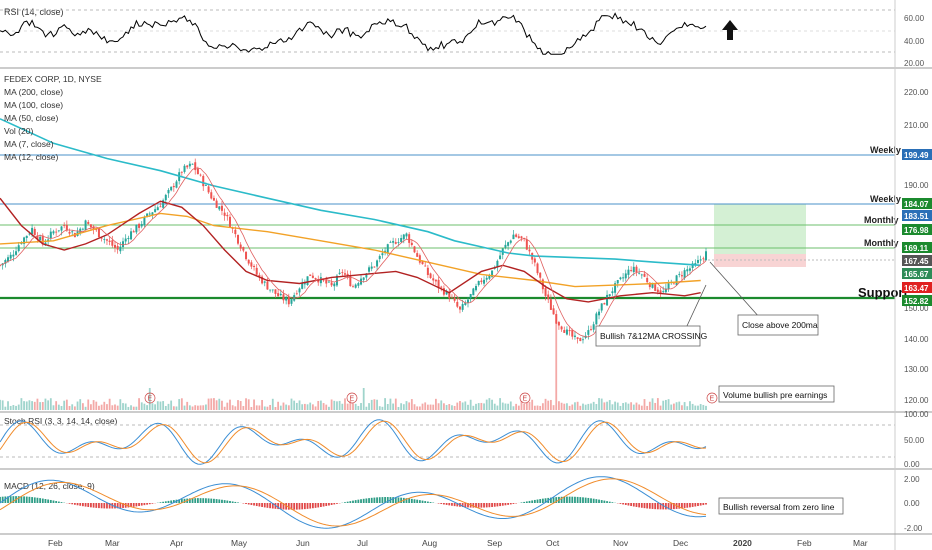 The width and height of the screenshot is (932, 550). What do you see at coordinates (712, 399) in the screenshot?
I see `earnings-label-dec: E` at bounding box center [712, 399].